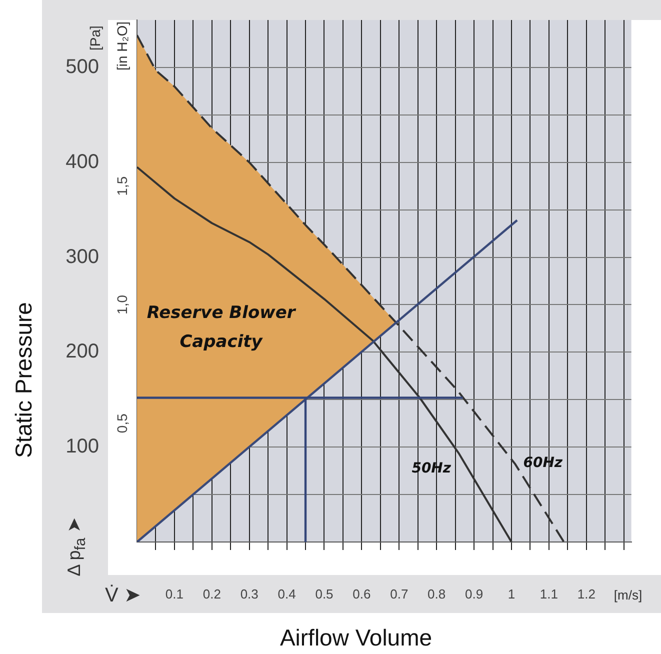 This screenshot has width=661, height=654. What do you see at coordinates (122, 186) in the screenshot?
I see `y2-tick-label: 1,5` at bounding box center [122, 186].